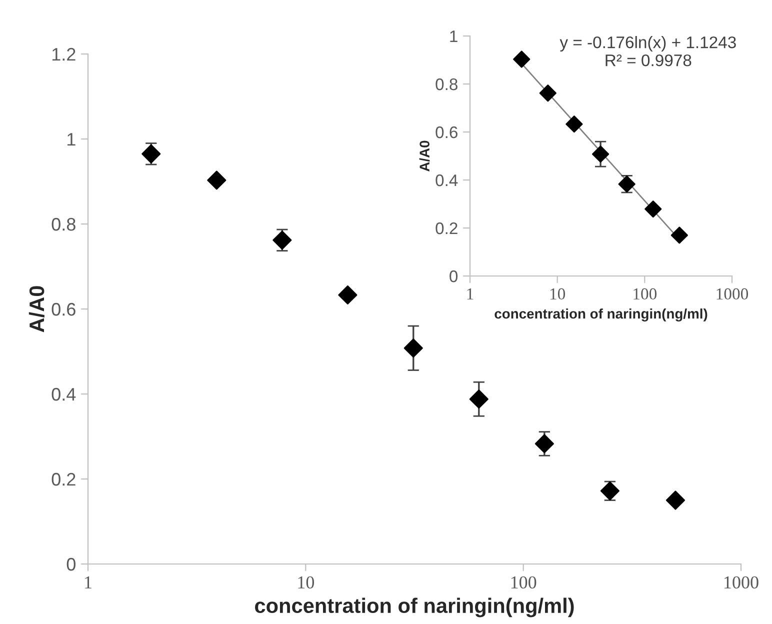  What do you see at coordinates (648, 44) in the screenshot?
I see `annotation: y = -0.176ln(x) + 1.1243` at bounding box center [648, 44].